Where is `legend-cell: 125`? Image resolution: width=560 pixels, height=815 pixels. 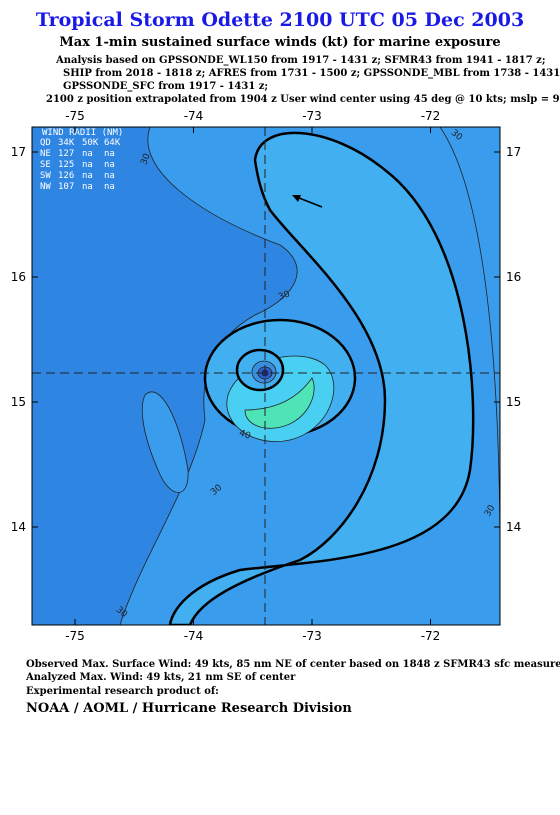
legend-cell: 125 is located at coordinates (66, 165).